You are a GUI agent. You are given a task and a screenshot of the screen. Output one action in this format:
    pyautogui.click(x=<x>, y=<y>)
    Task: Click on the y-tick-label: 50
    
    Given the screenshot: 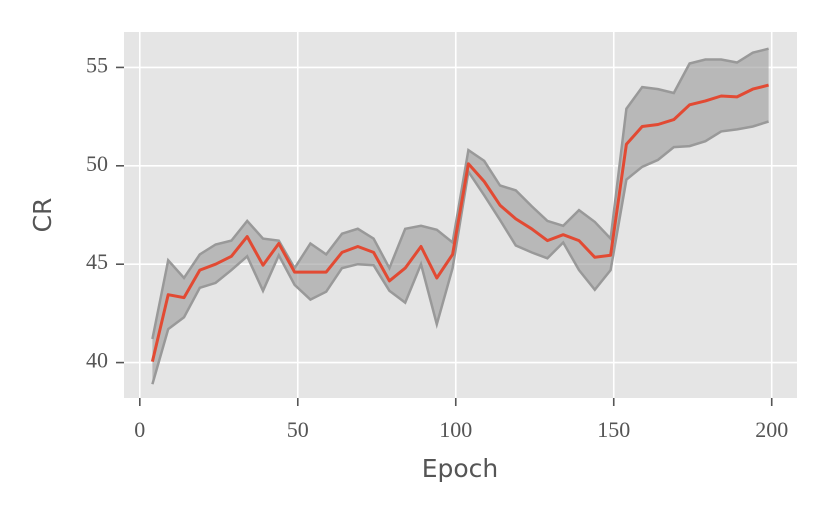 What is the action you would take?
    pyautogui.click(x=97, y=163)
    